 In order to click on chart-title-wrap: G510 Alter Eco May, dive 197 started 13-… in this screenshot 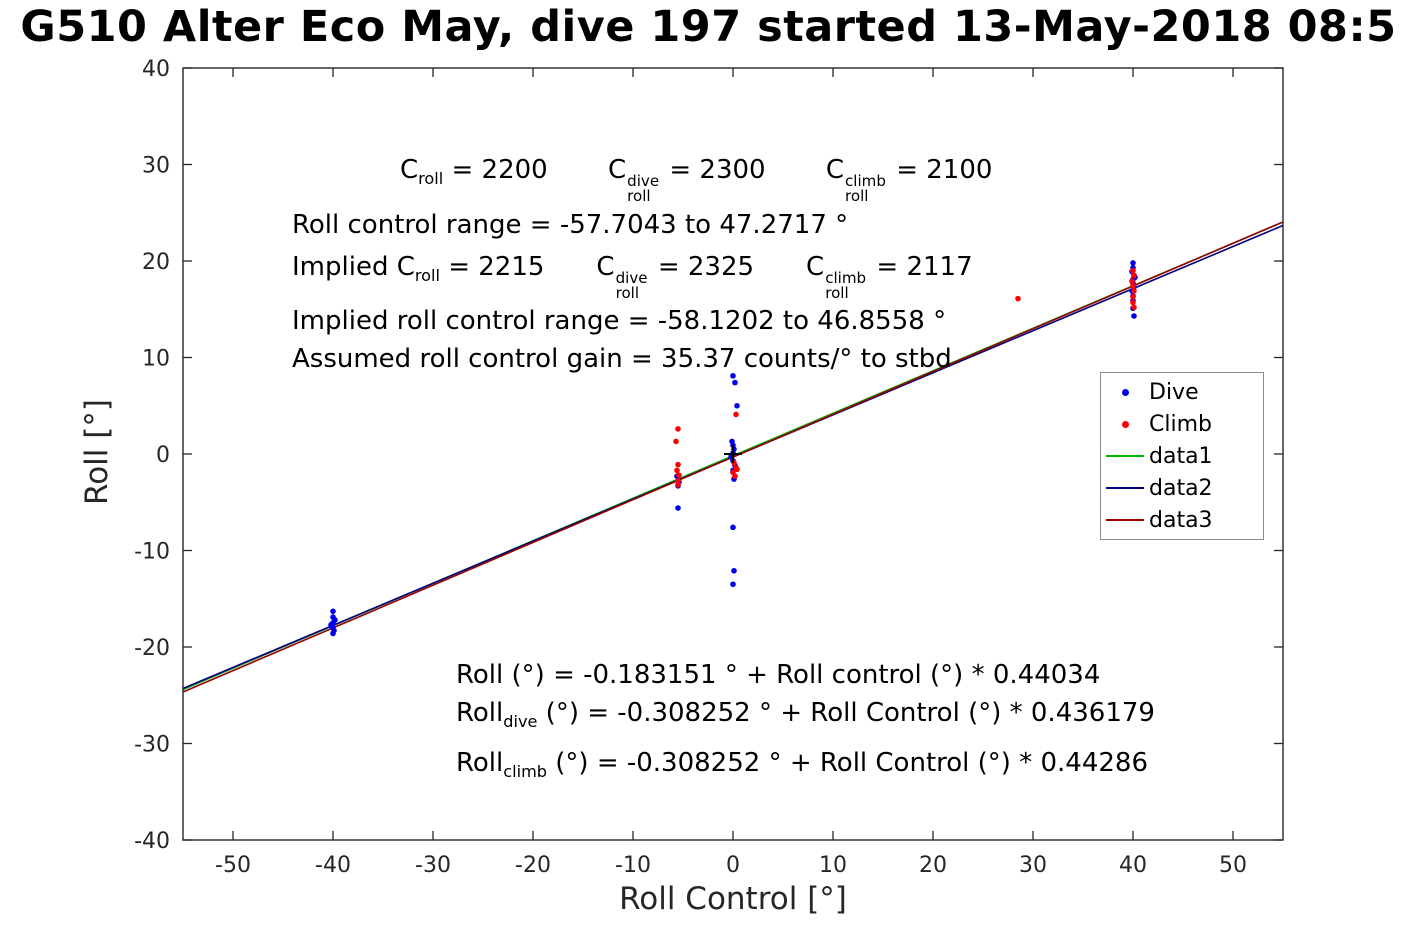, I will do `click(708, 32)`.